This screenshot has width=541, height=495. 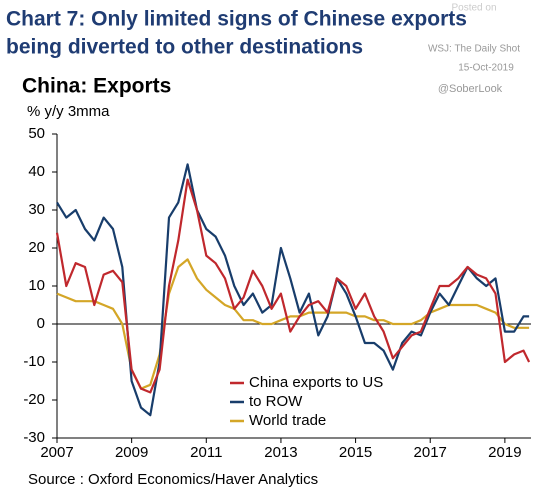 I want to click on y-tick-label: 20, so click(x=36, y=247).